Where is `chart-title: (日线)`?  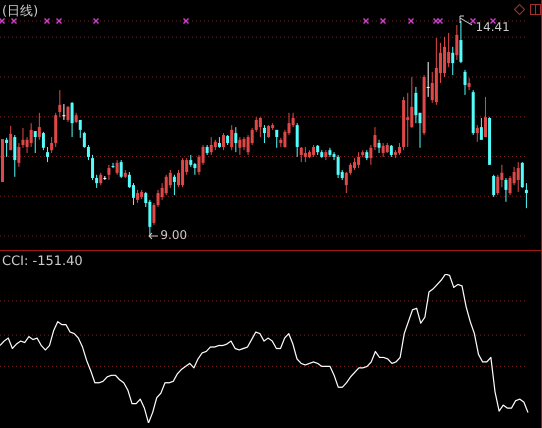
chart-title: (日线) is located at coordinates (20, 11).